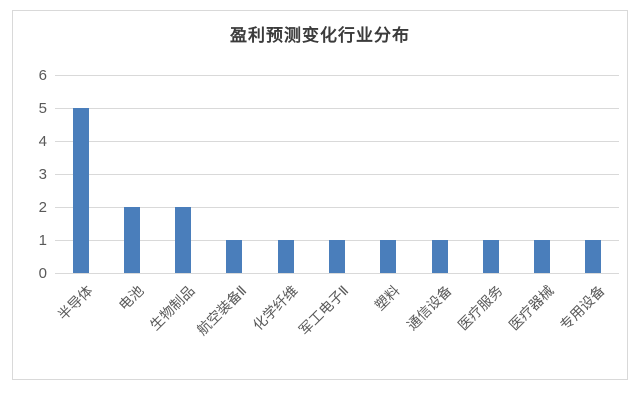 This screenshot has width=641, height=400. Describe the element at coordinates (480, 308) in the screenshot. I see `x-tick-label: 医疗服务` at that location.